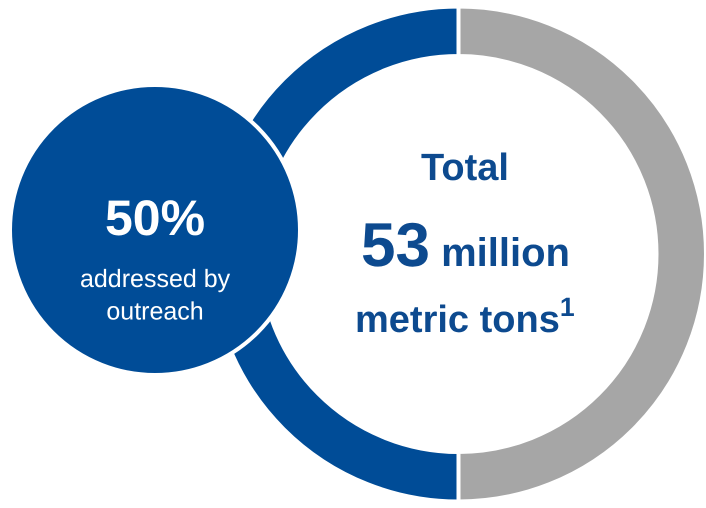 This screenshot has height=508, width=706. Describe the element at coordinates (465, 276) in the screenshot. I see `text: 53 million metric tons$^{1}$` at that location.